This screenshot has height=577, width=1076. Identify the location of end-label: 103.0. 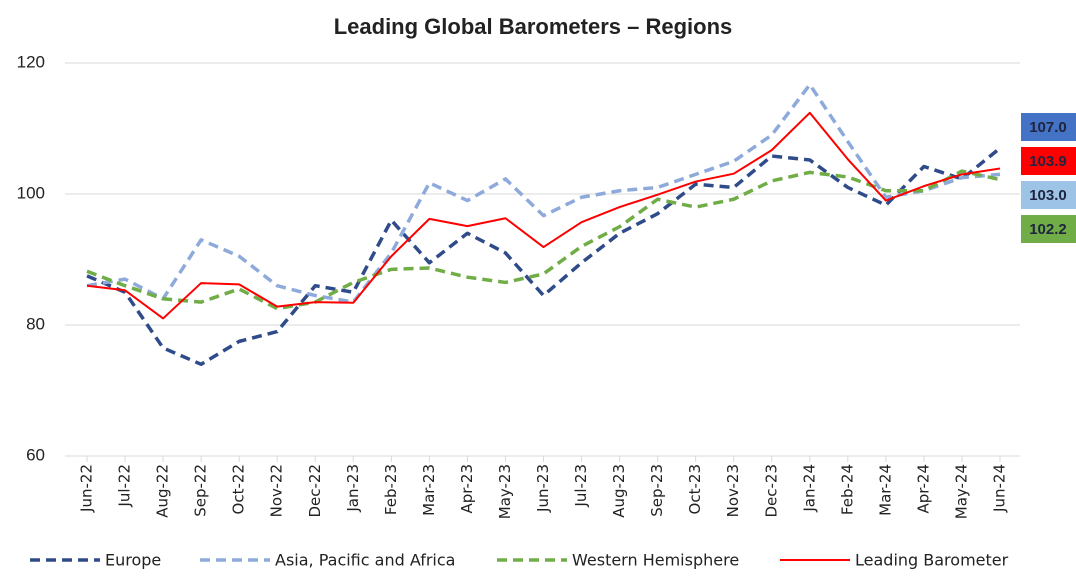
(1048, 195).